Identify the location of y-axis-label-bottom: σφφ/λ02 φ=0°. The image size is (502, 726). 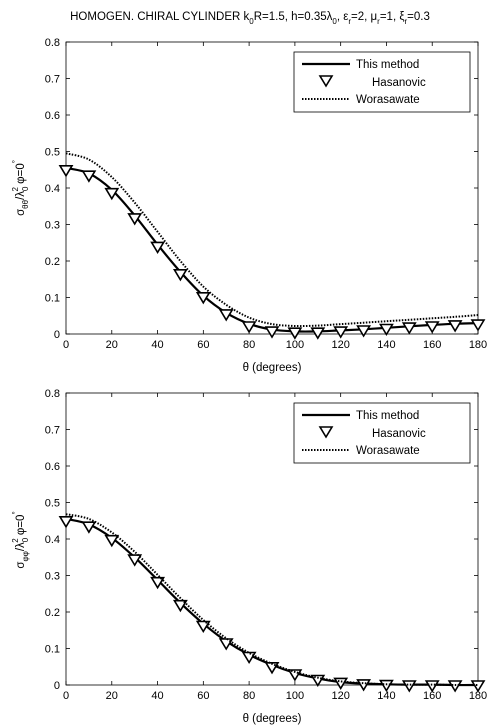
(20, 539).